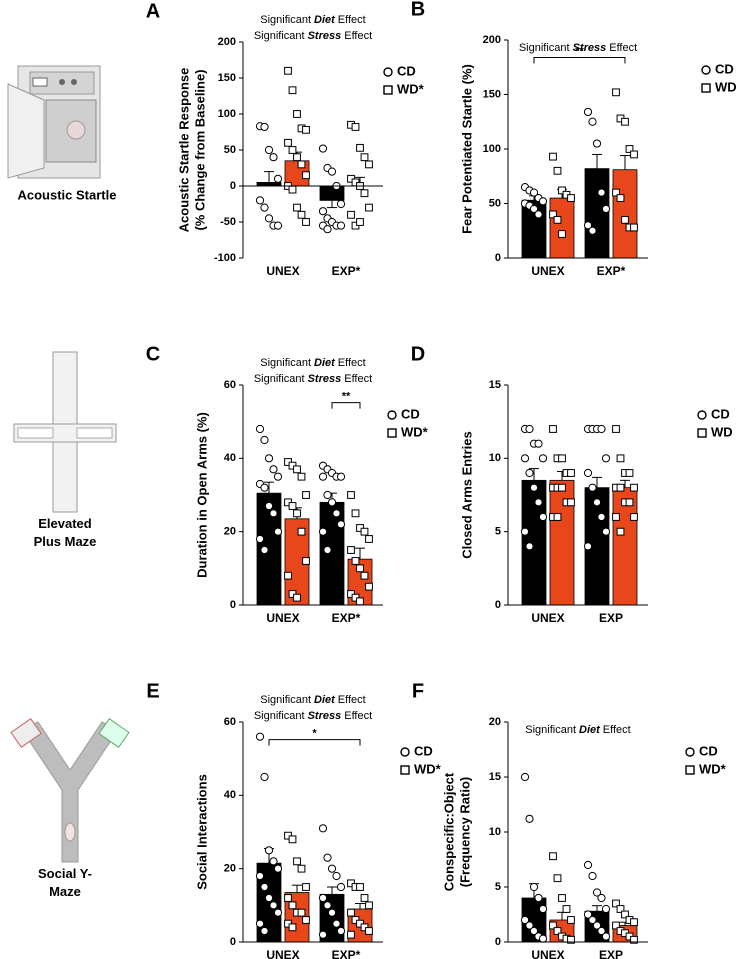  What do you see at coordinates (495, 385) in the screenshot?
I see `y-tick-label: 15` at bounding box center [495, 385].